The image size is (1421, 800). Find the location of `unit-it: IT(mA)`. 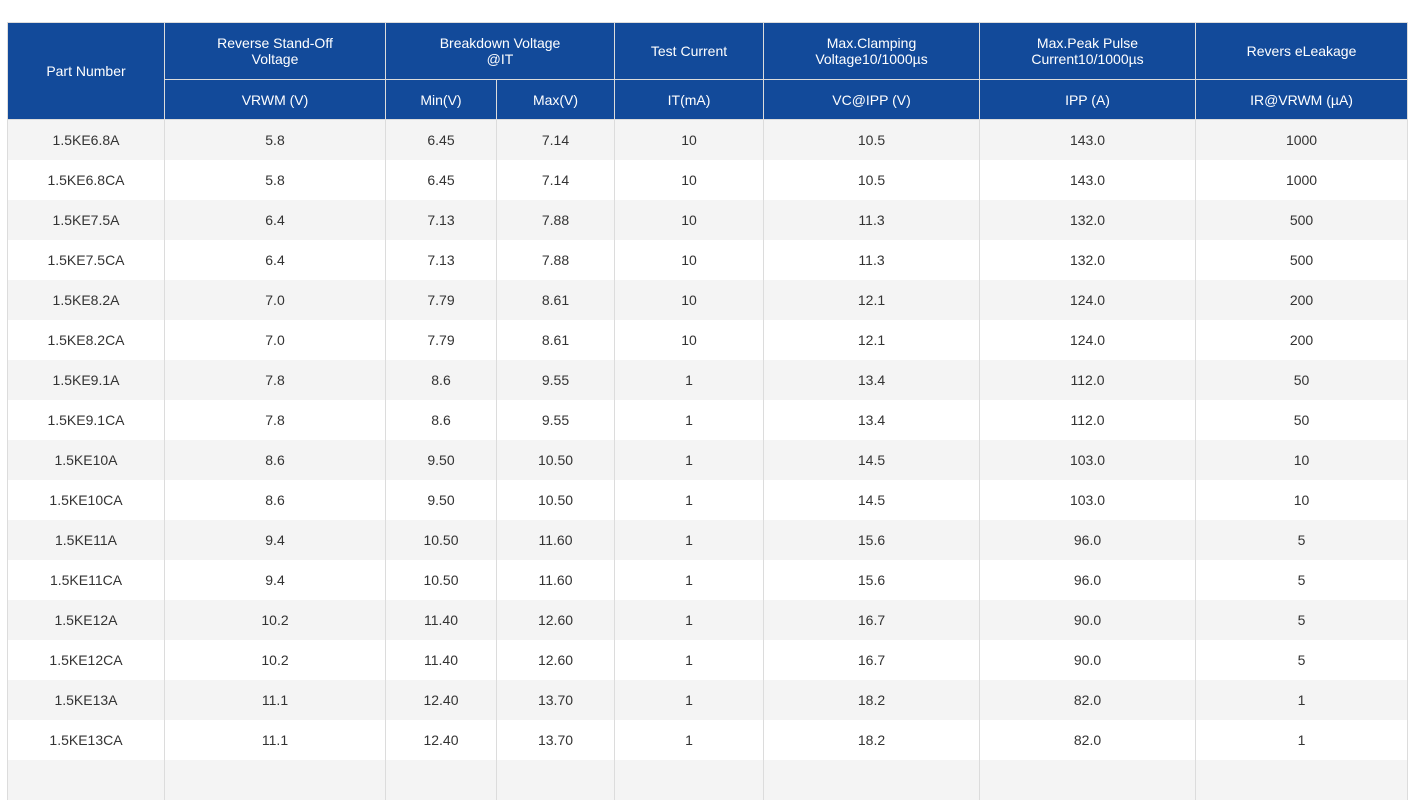

unit-it: IT(mA) is located at coordinates (689, 100).